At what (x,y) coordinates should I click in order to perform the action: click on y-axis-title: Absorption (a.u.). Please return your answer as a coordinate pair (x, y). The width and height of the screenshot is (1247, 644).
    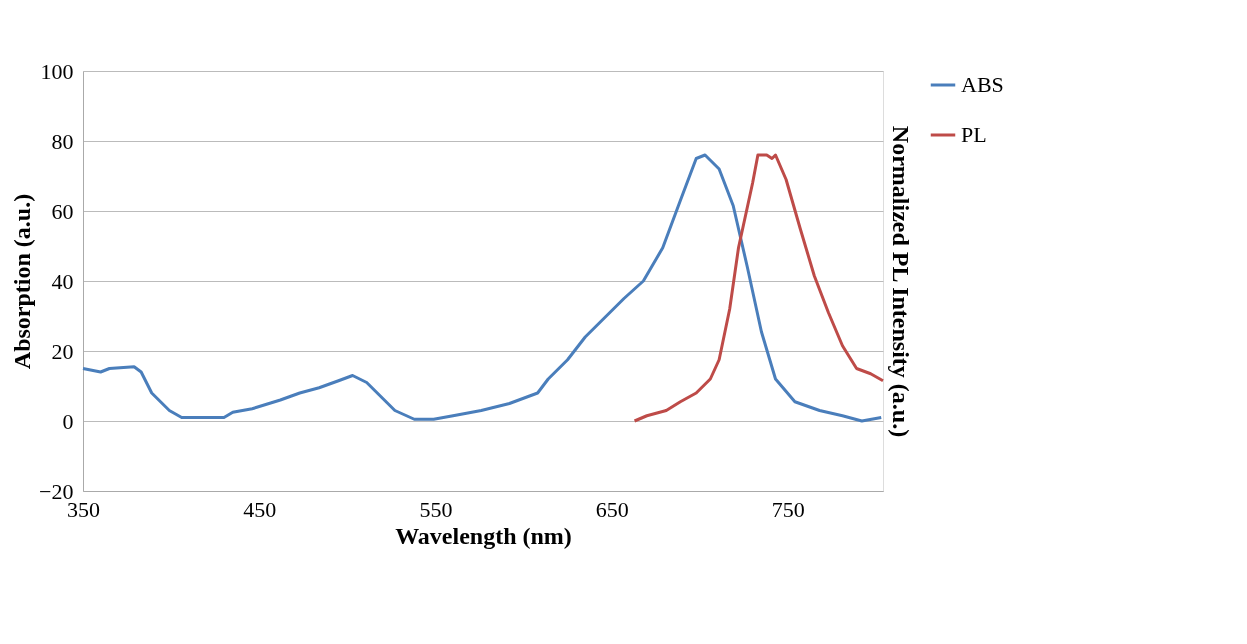
    Looking at the image, I should click on (22, 281).